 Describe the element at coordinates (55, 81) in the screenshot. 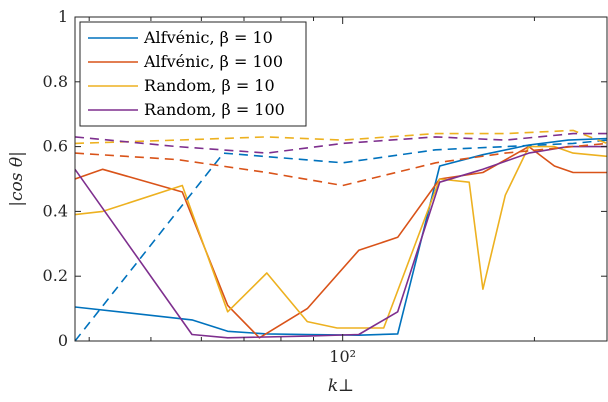

I see `y-tick-label: 0.8` at that location.